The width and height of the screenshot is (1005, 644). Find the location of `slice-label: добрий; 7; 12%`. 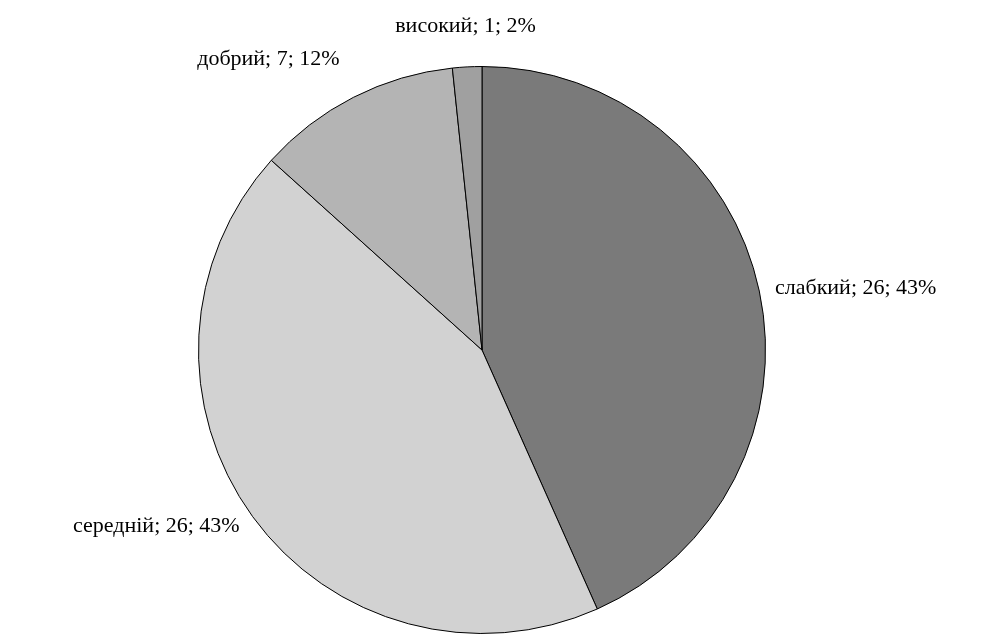

slice-label: добрий; 7; 12% is located at coordinates (268, 58).